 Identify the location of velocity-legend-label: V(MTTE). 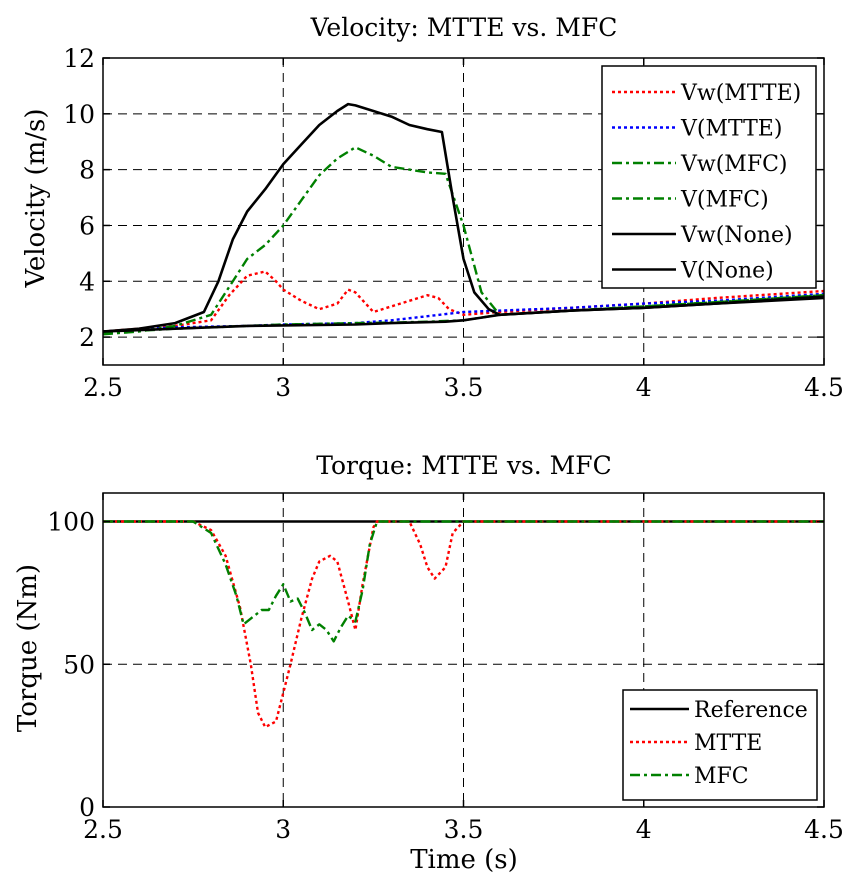
(731, 129).